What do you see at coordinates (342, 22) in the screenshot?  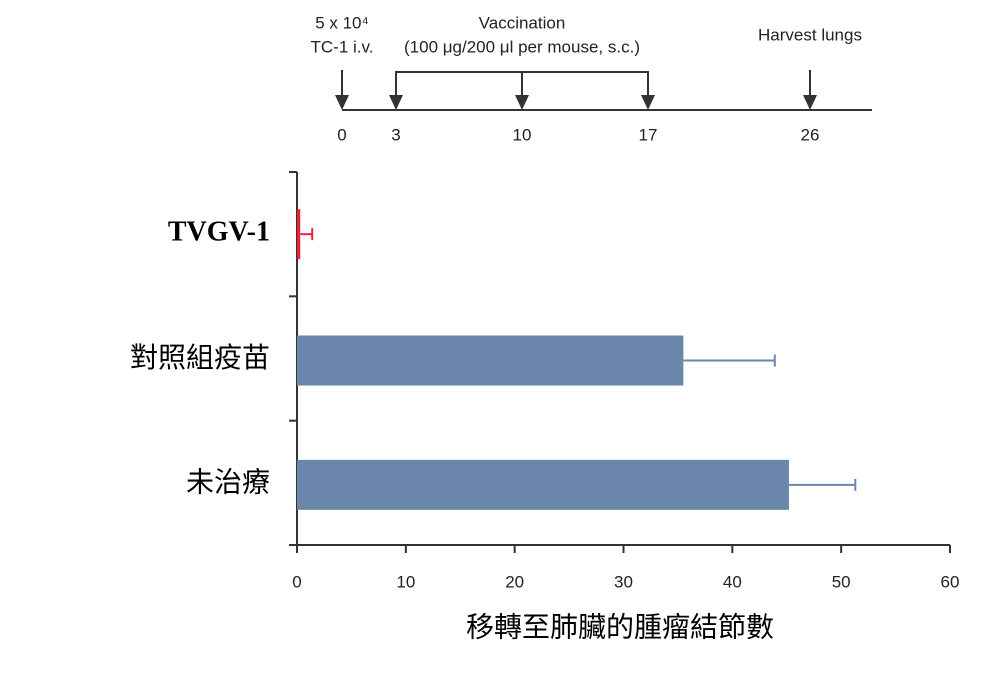 I see `injection-label: 5 x 10⁴` at bounding box center [342, 22].